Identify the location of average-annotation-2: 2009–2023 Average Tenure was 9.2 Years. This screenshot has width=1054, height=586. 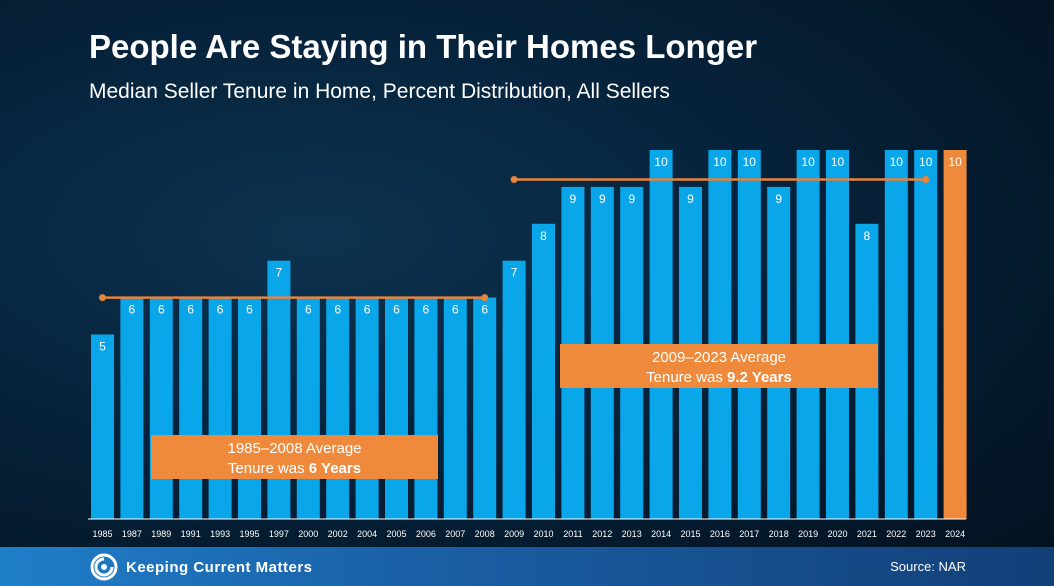
(720, 282).